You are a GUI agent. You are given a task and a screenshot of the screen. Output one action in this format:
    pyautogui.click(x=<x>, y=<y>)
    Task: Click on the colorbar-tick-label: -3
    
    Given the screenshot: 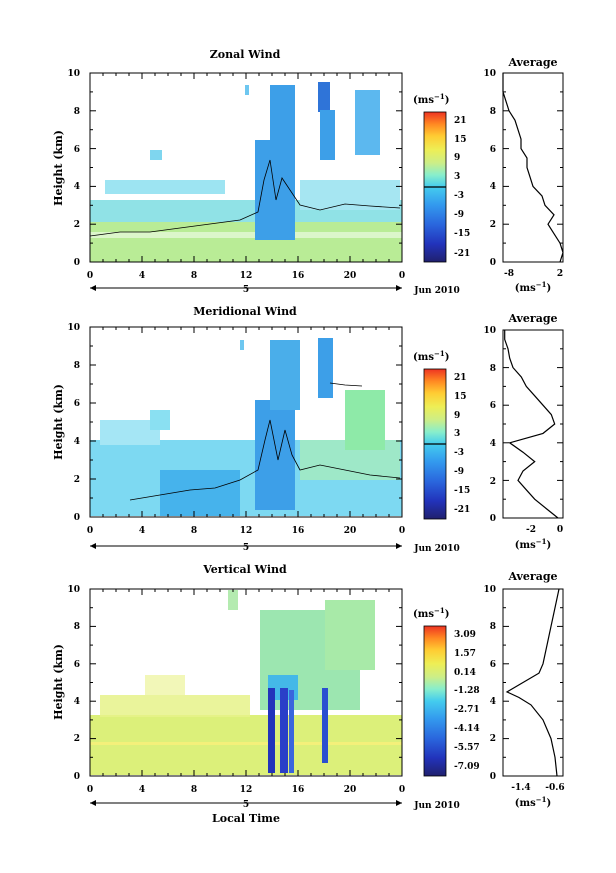 What is the action you would take?
    pyautogui.click(x=459, y=453)
    